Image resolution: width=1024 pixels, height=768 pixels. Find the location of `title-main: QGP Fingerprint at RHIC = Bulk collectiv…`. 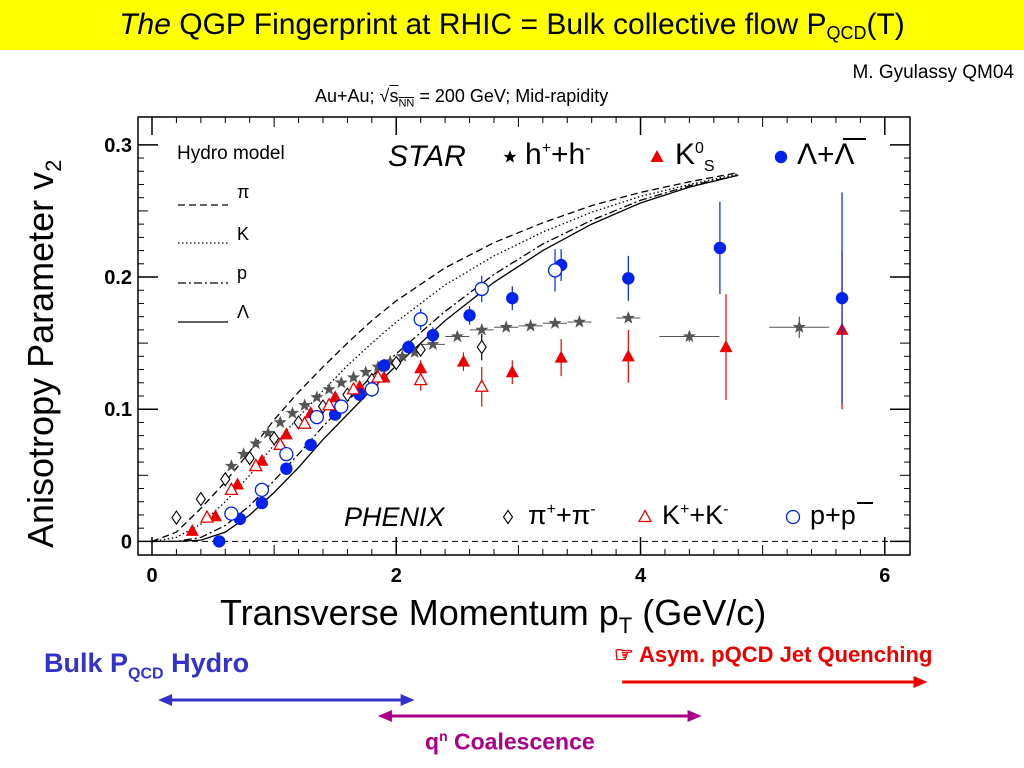

title-main: QGP Fingerprint at RHIC = Bulk collectiv… is located at coordinates (503, 24).